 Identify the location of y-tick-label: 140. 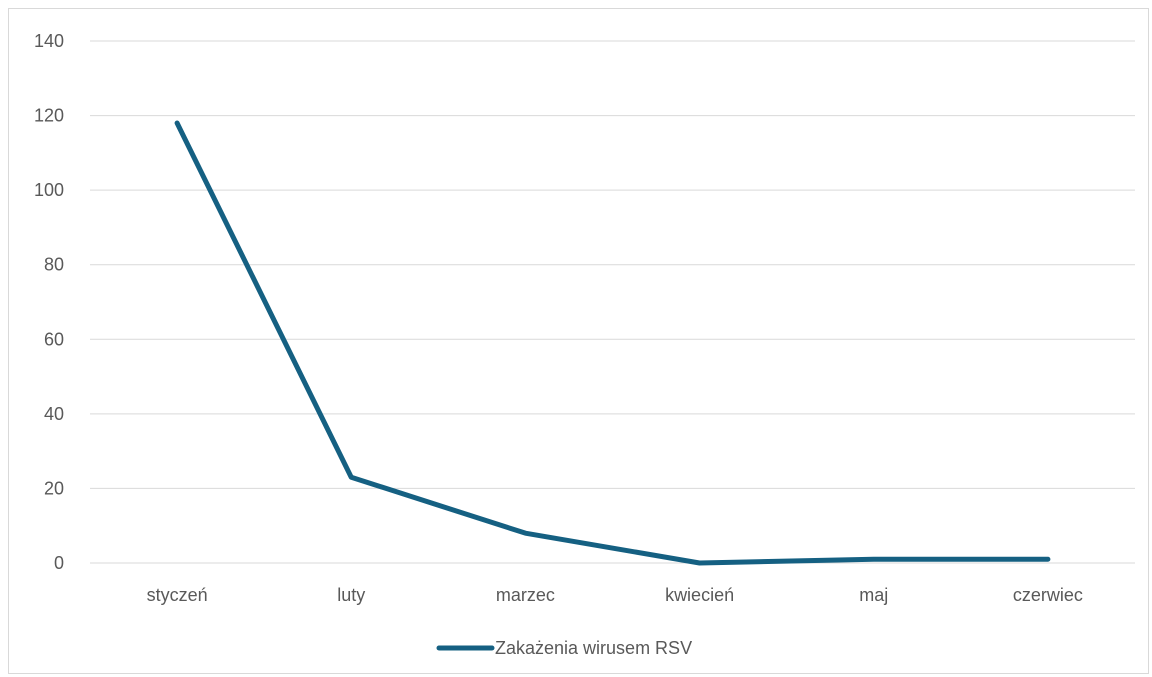
(49, 41).